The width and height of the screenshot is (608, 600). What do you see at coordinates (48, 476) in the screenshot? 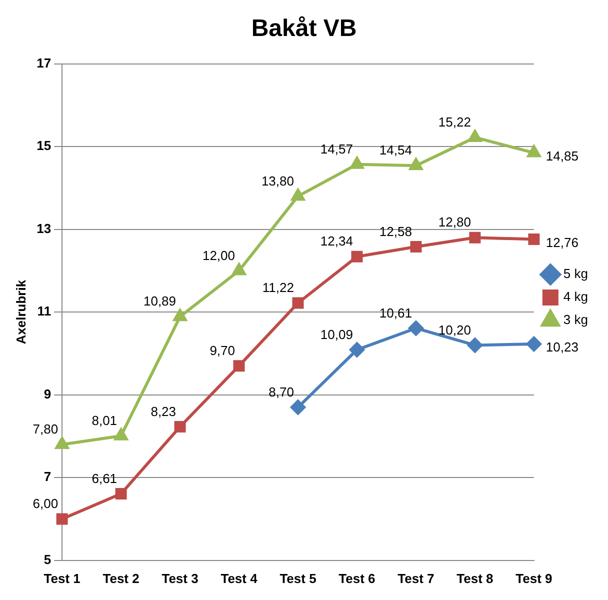
I see `y-tick-label: 7` at bounding box center [48, 476].